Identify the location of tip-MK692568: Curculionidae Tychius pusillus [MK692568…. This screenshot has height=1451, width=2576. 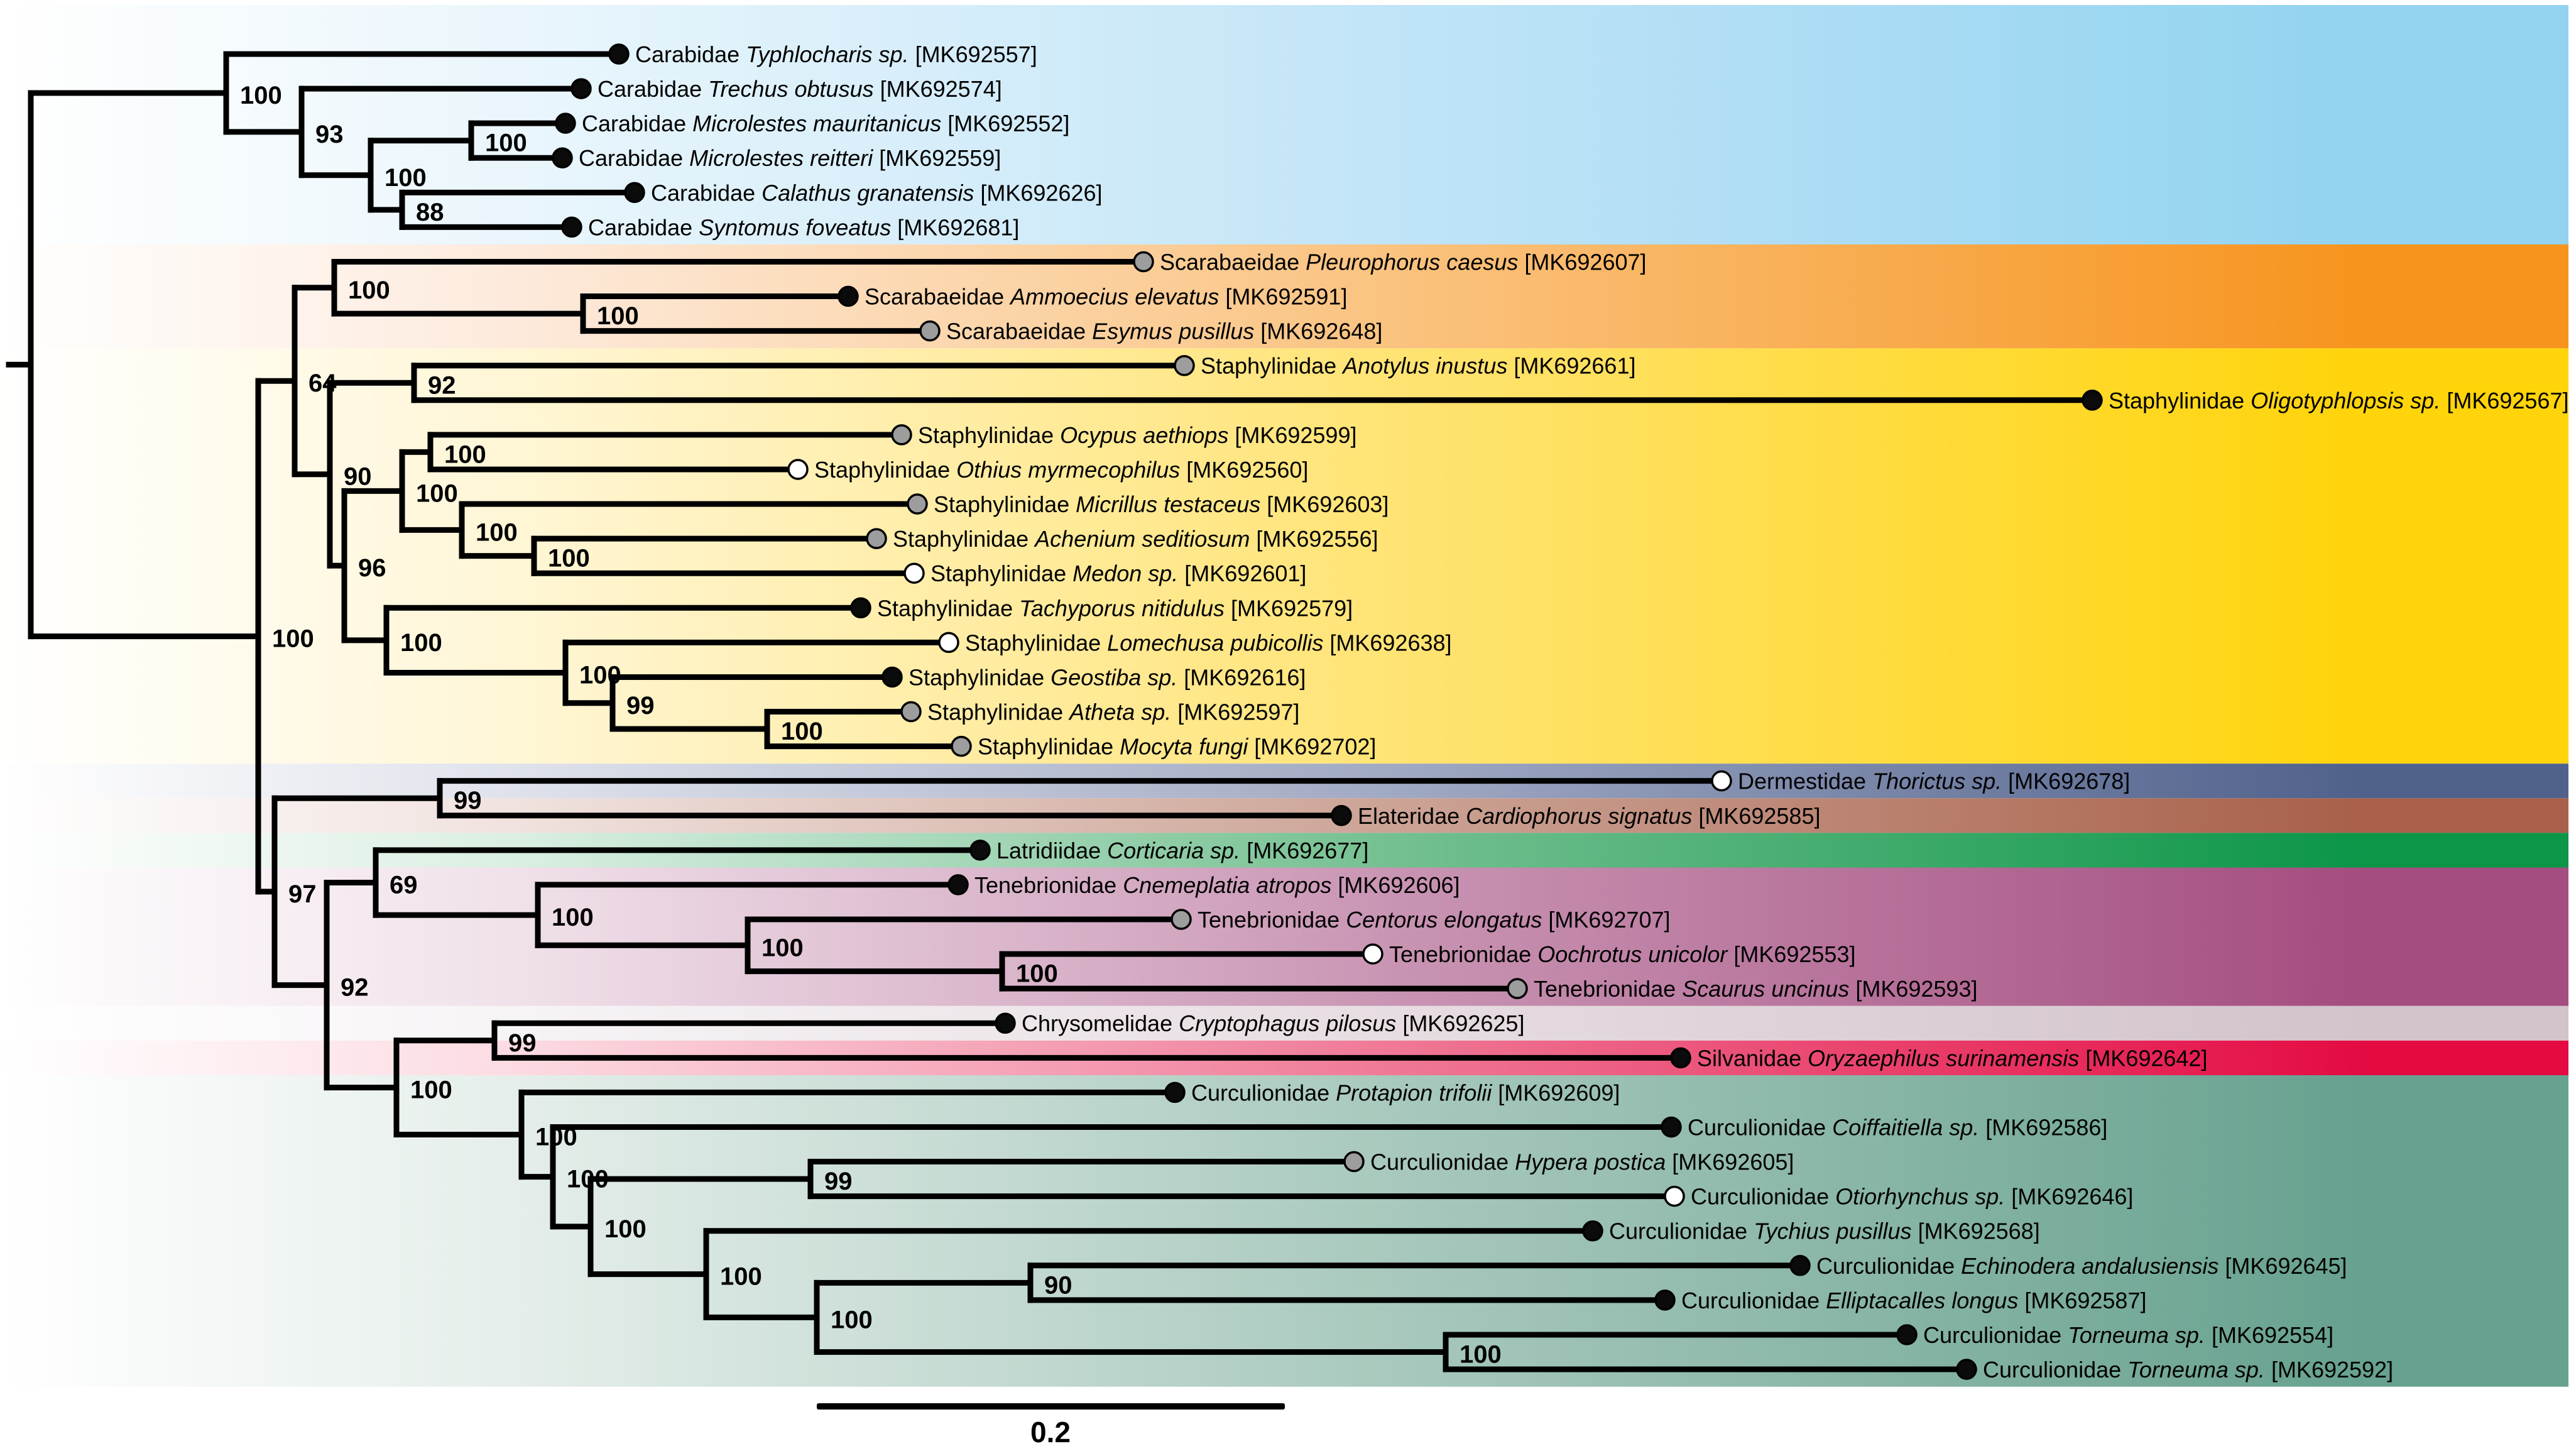
(1811, 1231).